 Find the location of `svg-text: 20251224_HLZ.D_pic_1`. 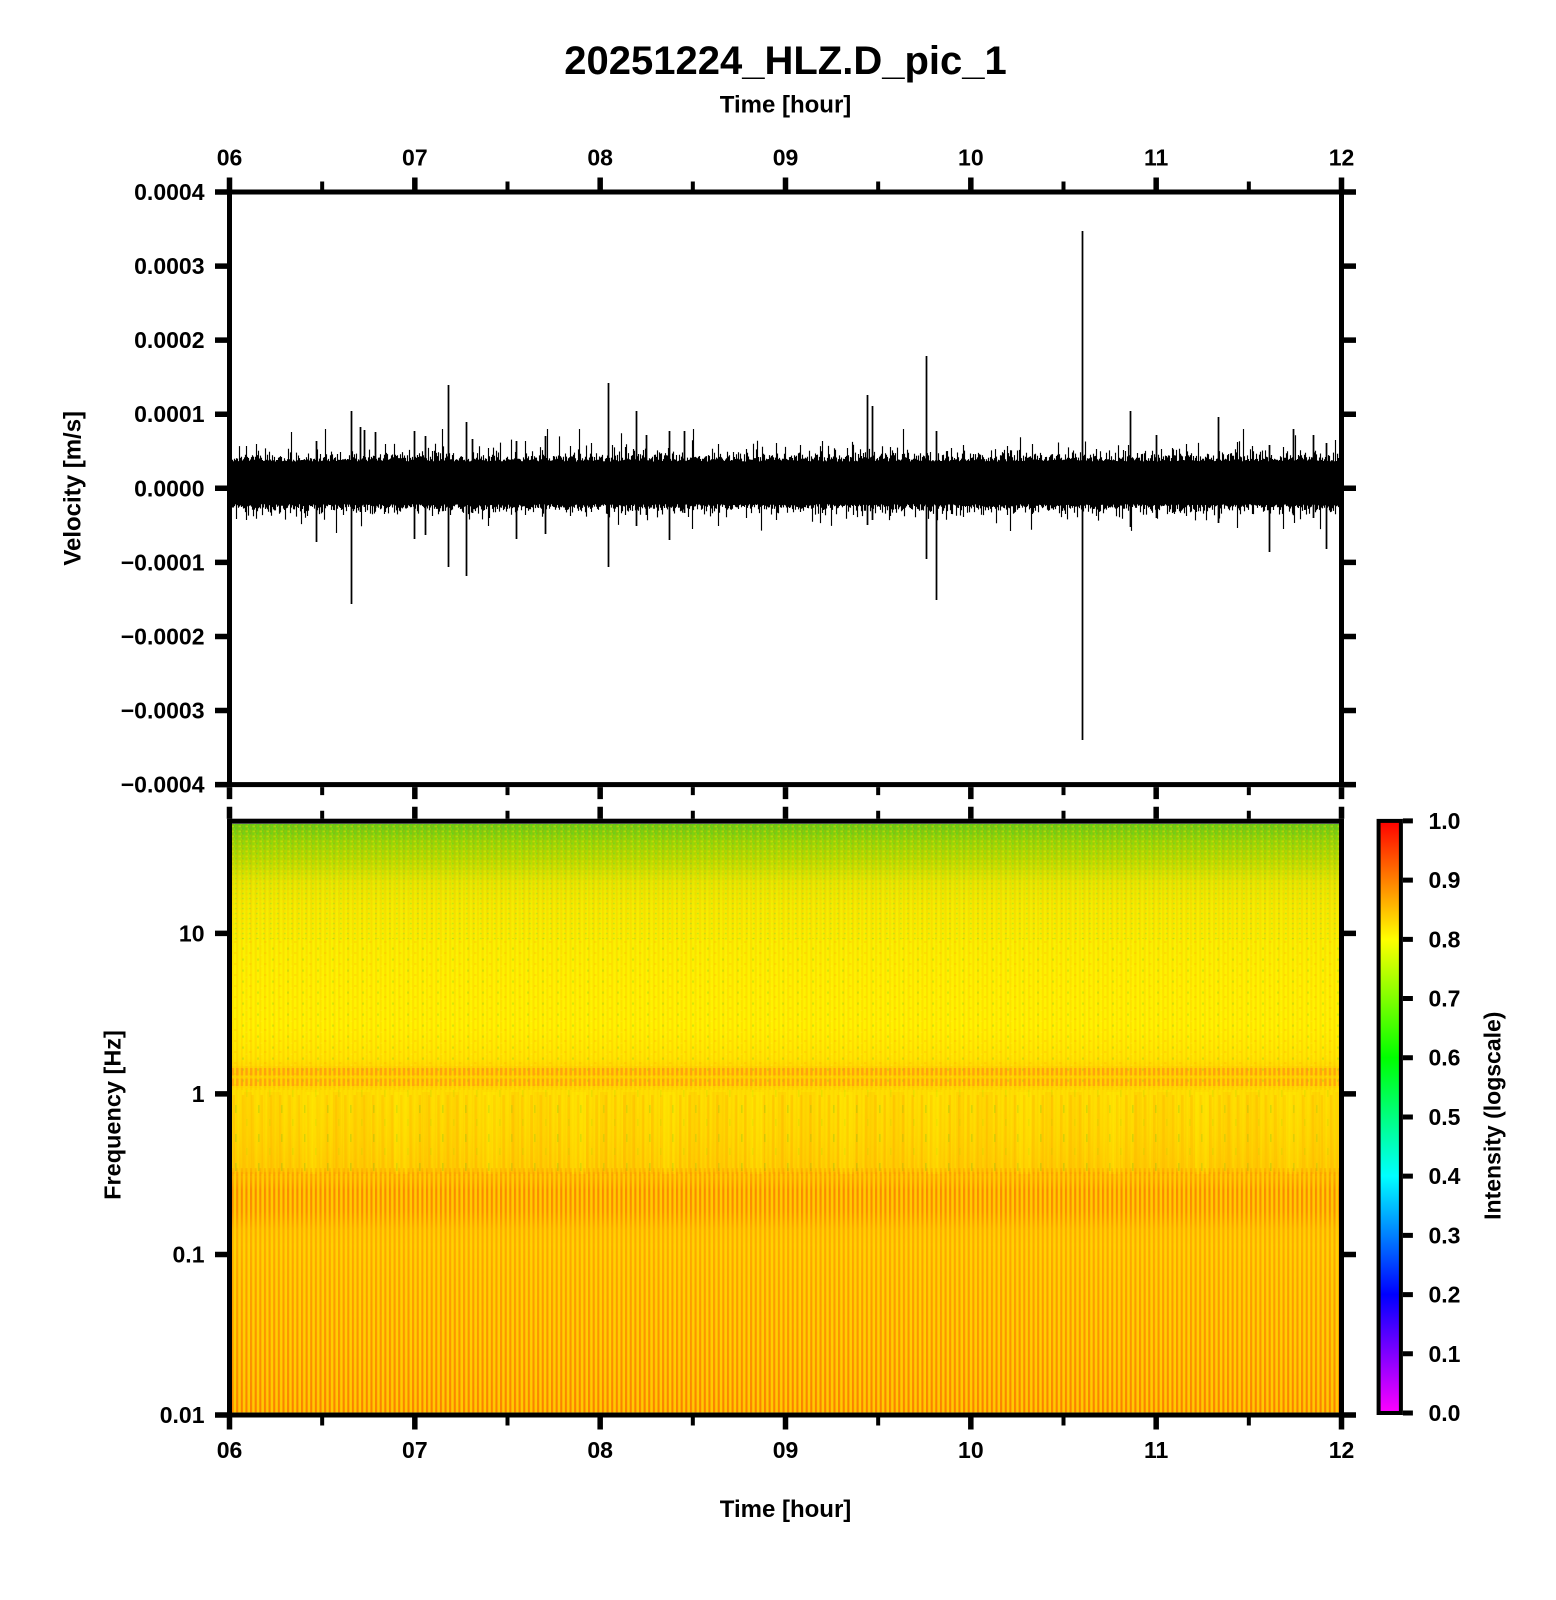

svg-text: 20251224_HLZ.D_pic_1 is located at coordinates (785, 61).